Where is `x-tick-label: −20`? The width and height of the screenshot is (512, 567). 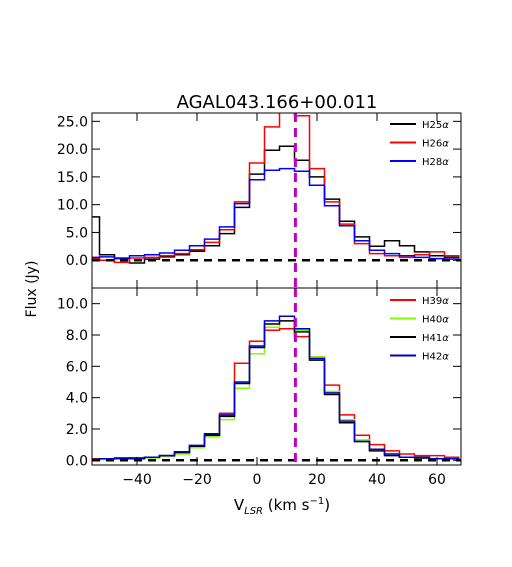
x-tick-label: −20 is located at coordinates (197, 480).